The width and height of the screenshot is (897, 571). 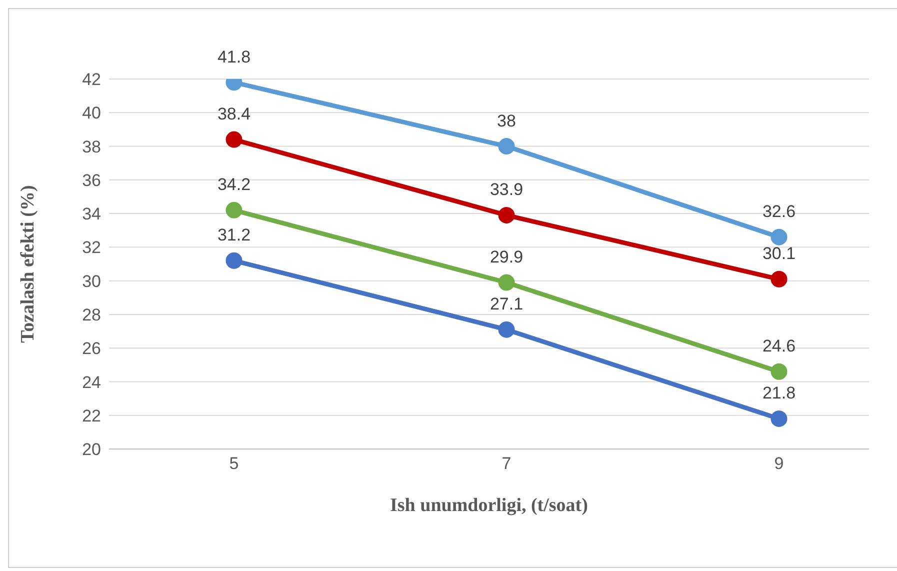 What do you see at coordinates (234, 464) in the screenshot?
I see `x-tick-label: 5` at bounding box center [234, 464].